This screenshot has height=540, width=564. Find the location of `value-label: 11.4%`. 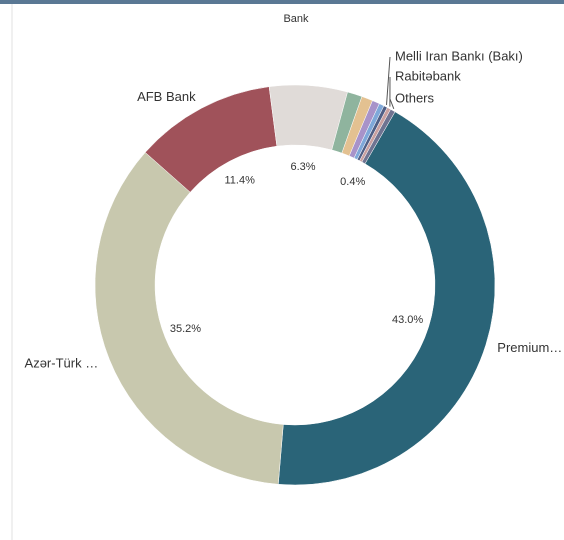

value-label: 11.4% is located at coordinates (239, 181).